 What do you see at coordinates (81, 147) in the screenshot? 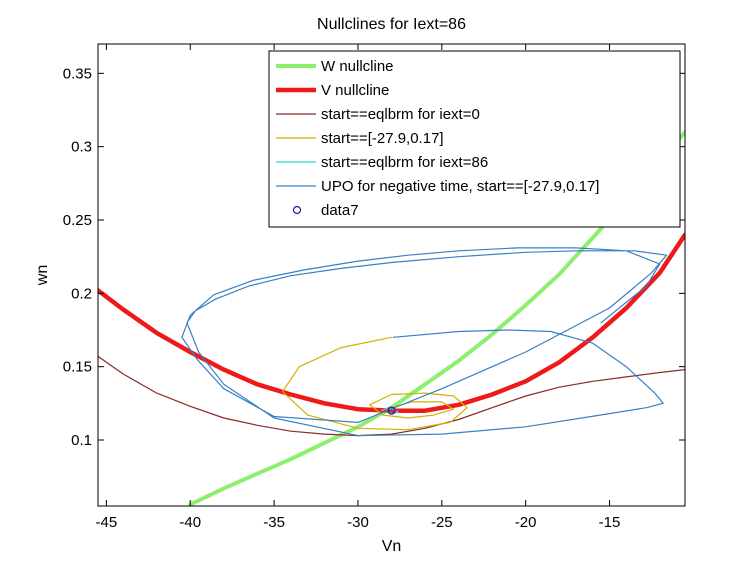
I see `y-tick-label: 0.3` at bounding box center [81, 147].